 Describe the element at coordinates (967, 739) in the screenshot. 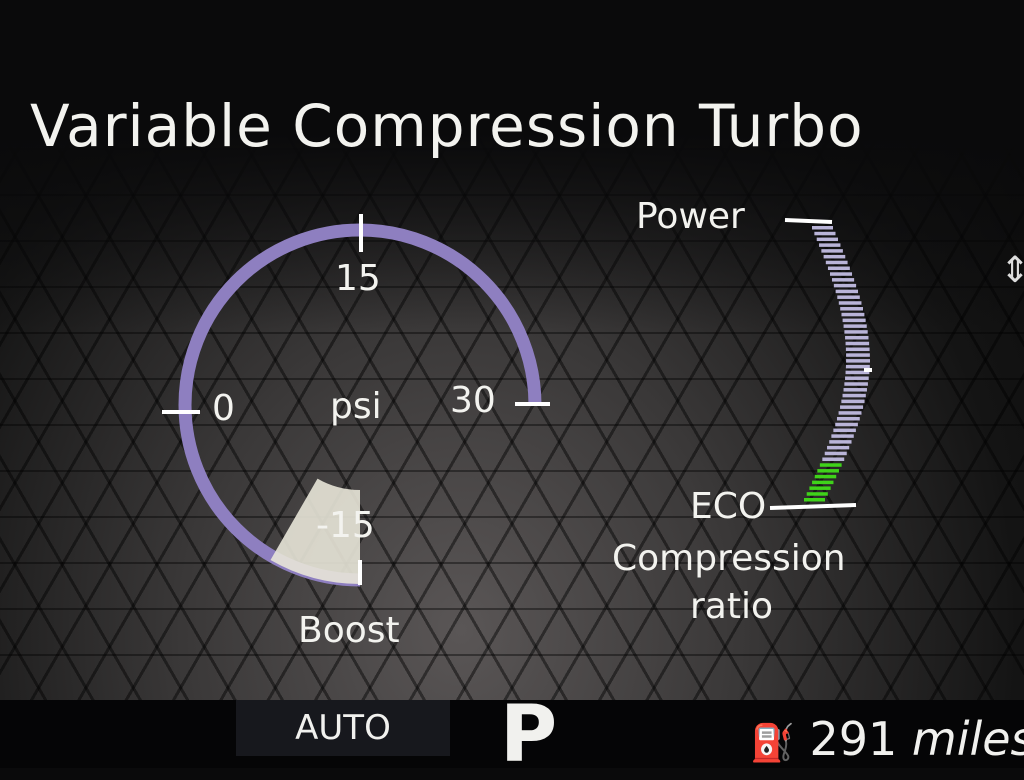

I see `range-unit: miles` at that location.